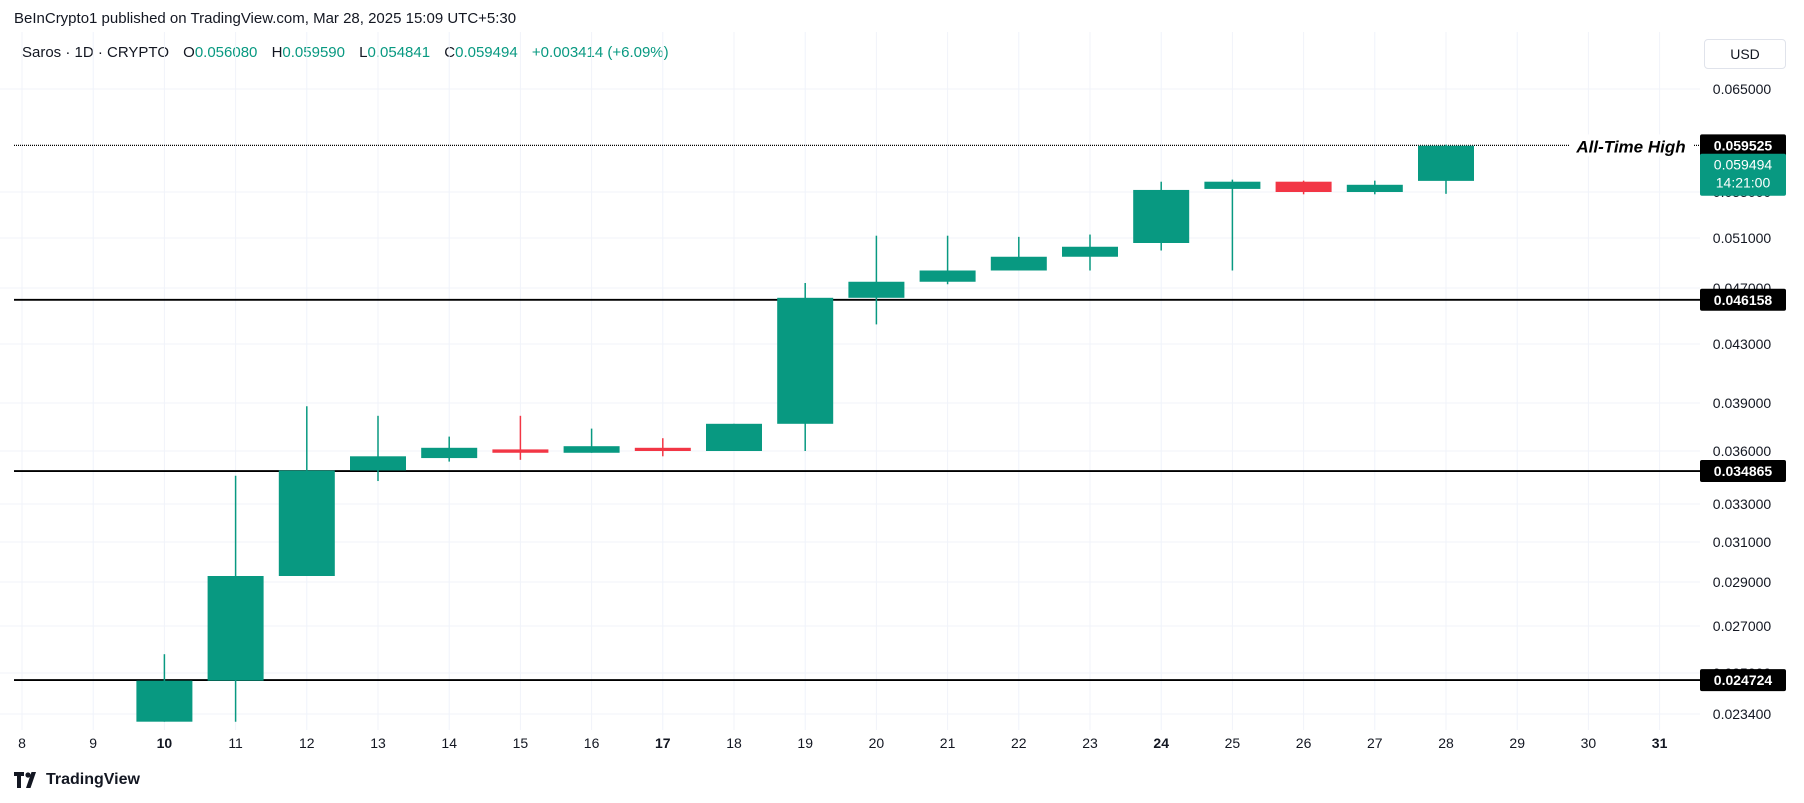  Describe the element at coordinates (226, 52) in the screenshot. I see `open-value: 0.056080` at that location.